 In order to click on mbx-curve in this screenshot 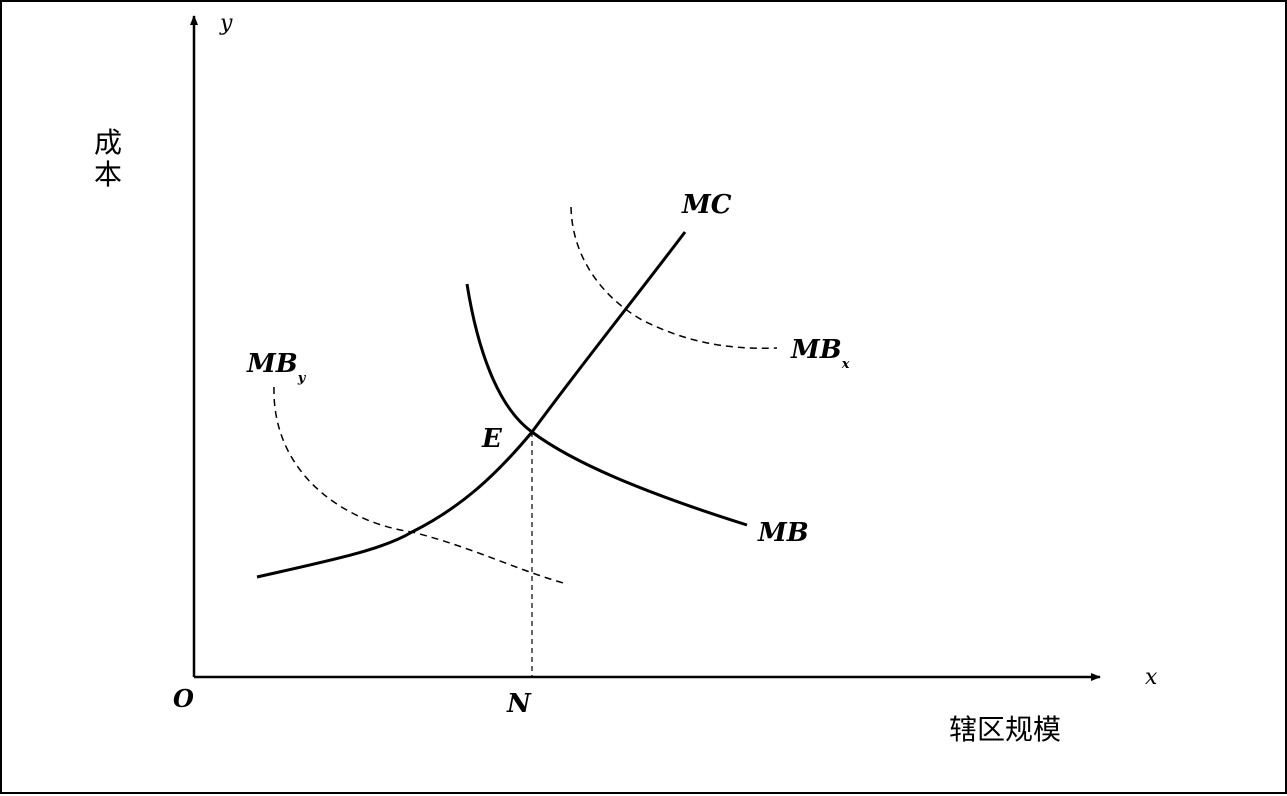, I will do `click(674, 278)`.